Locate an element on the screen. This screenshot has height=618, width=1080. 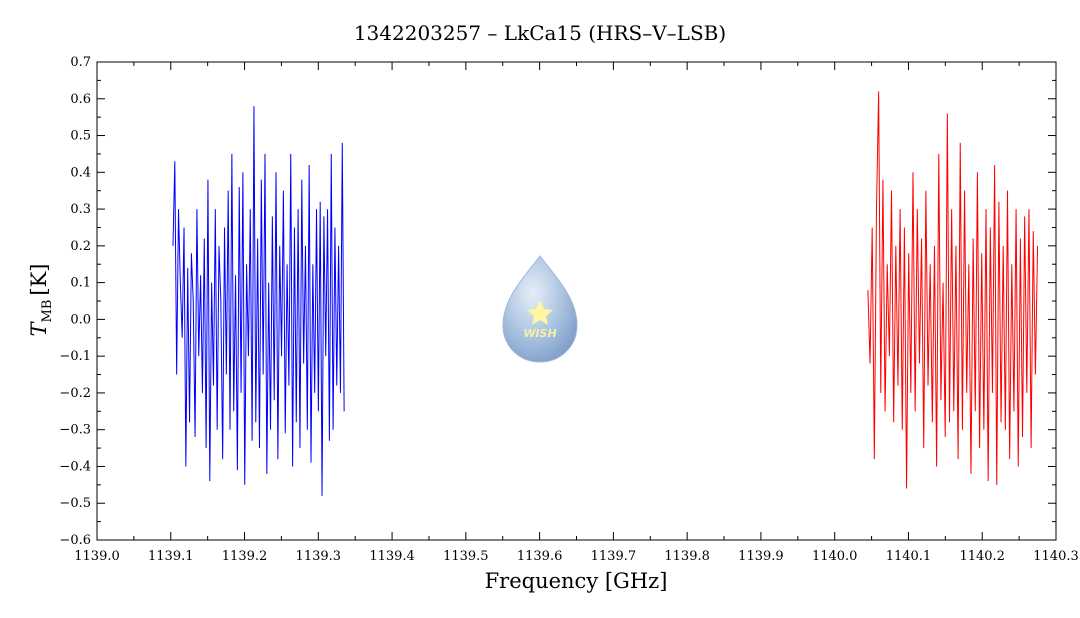
svg-text:TMB[K]: TMB [K] is located at coordinates (41, 300).